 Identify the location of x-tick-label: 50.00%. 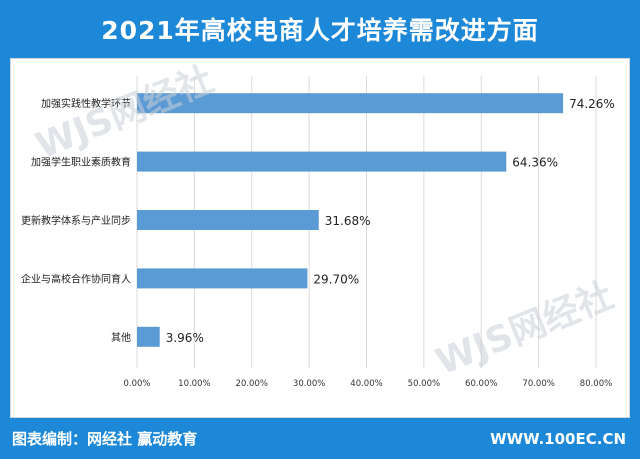
(424, 384).